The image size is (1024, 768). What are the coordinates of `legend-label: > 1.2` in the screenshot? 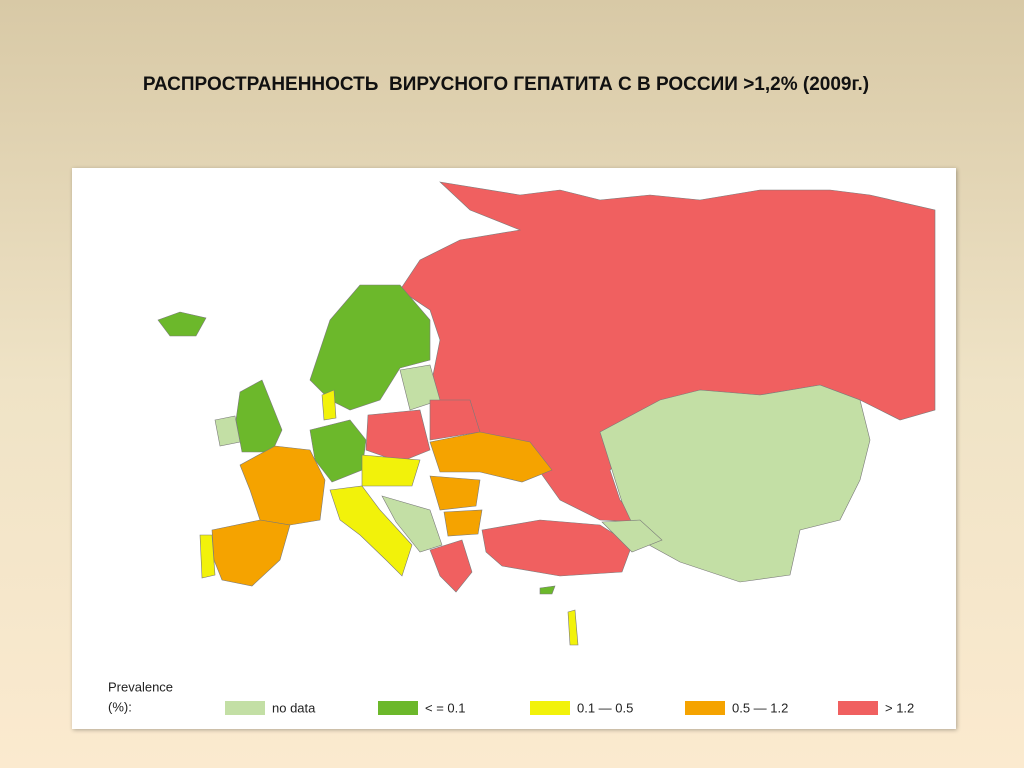 It's located at (899, 707).